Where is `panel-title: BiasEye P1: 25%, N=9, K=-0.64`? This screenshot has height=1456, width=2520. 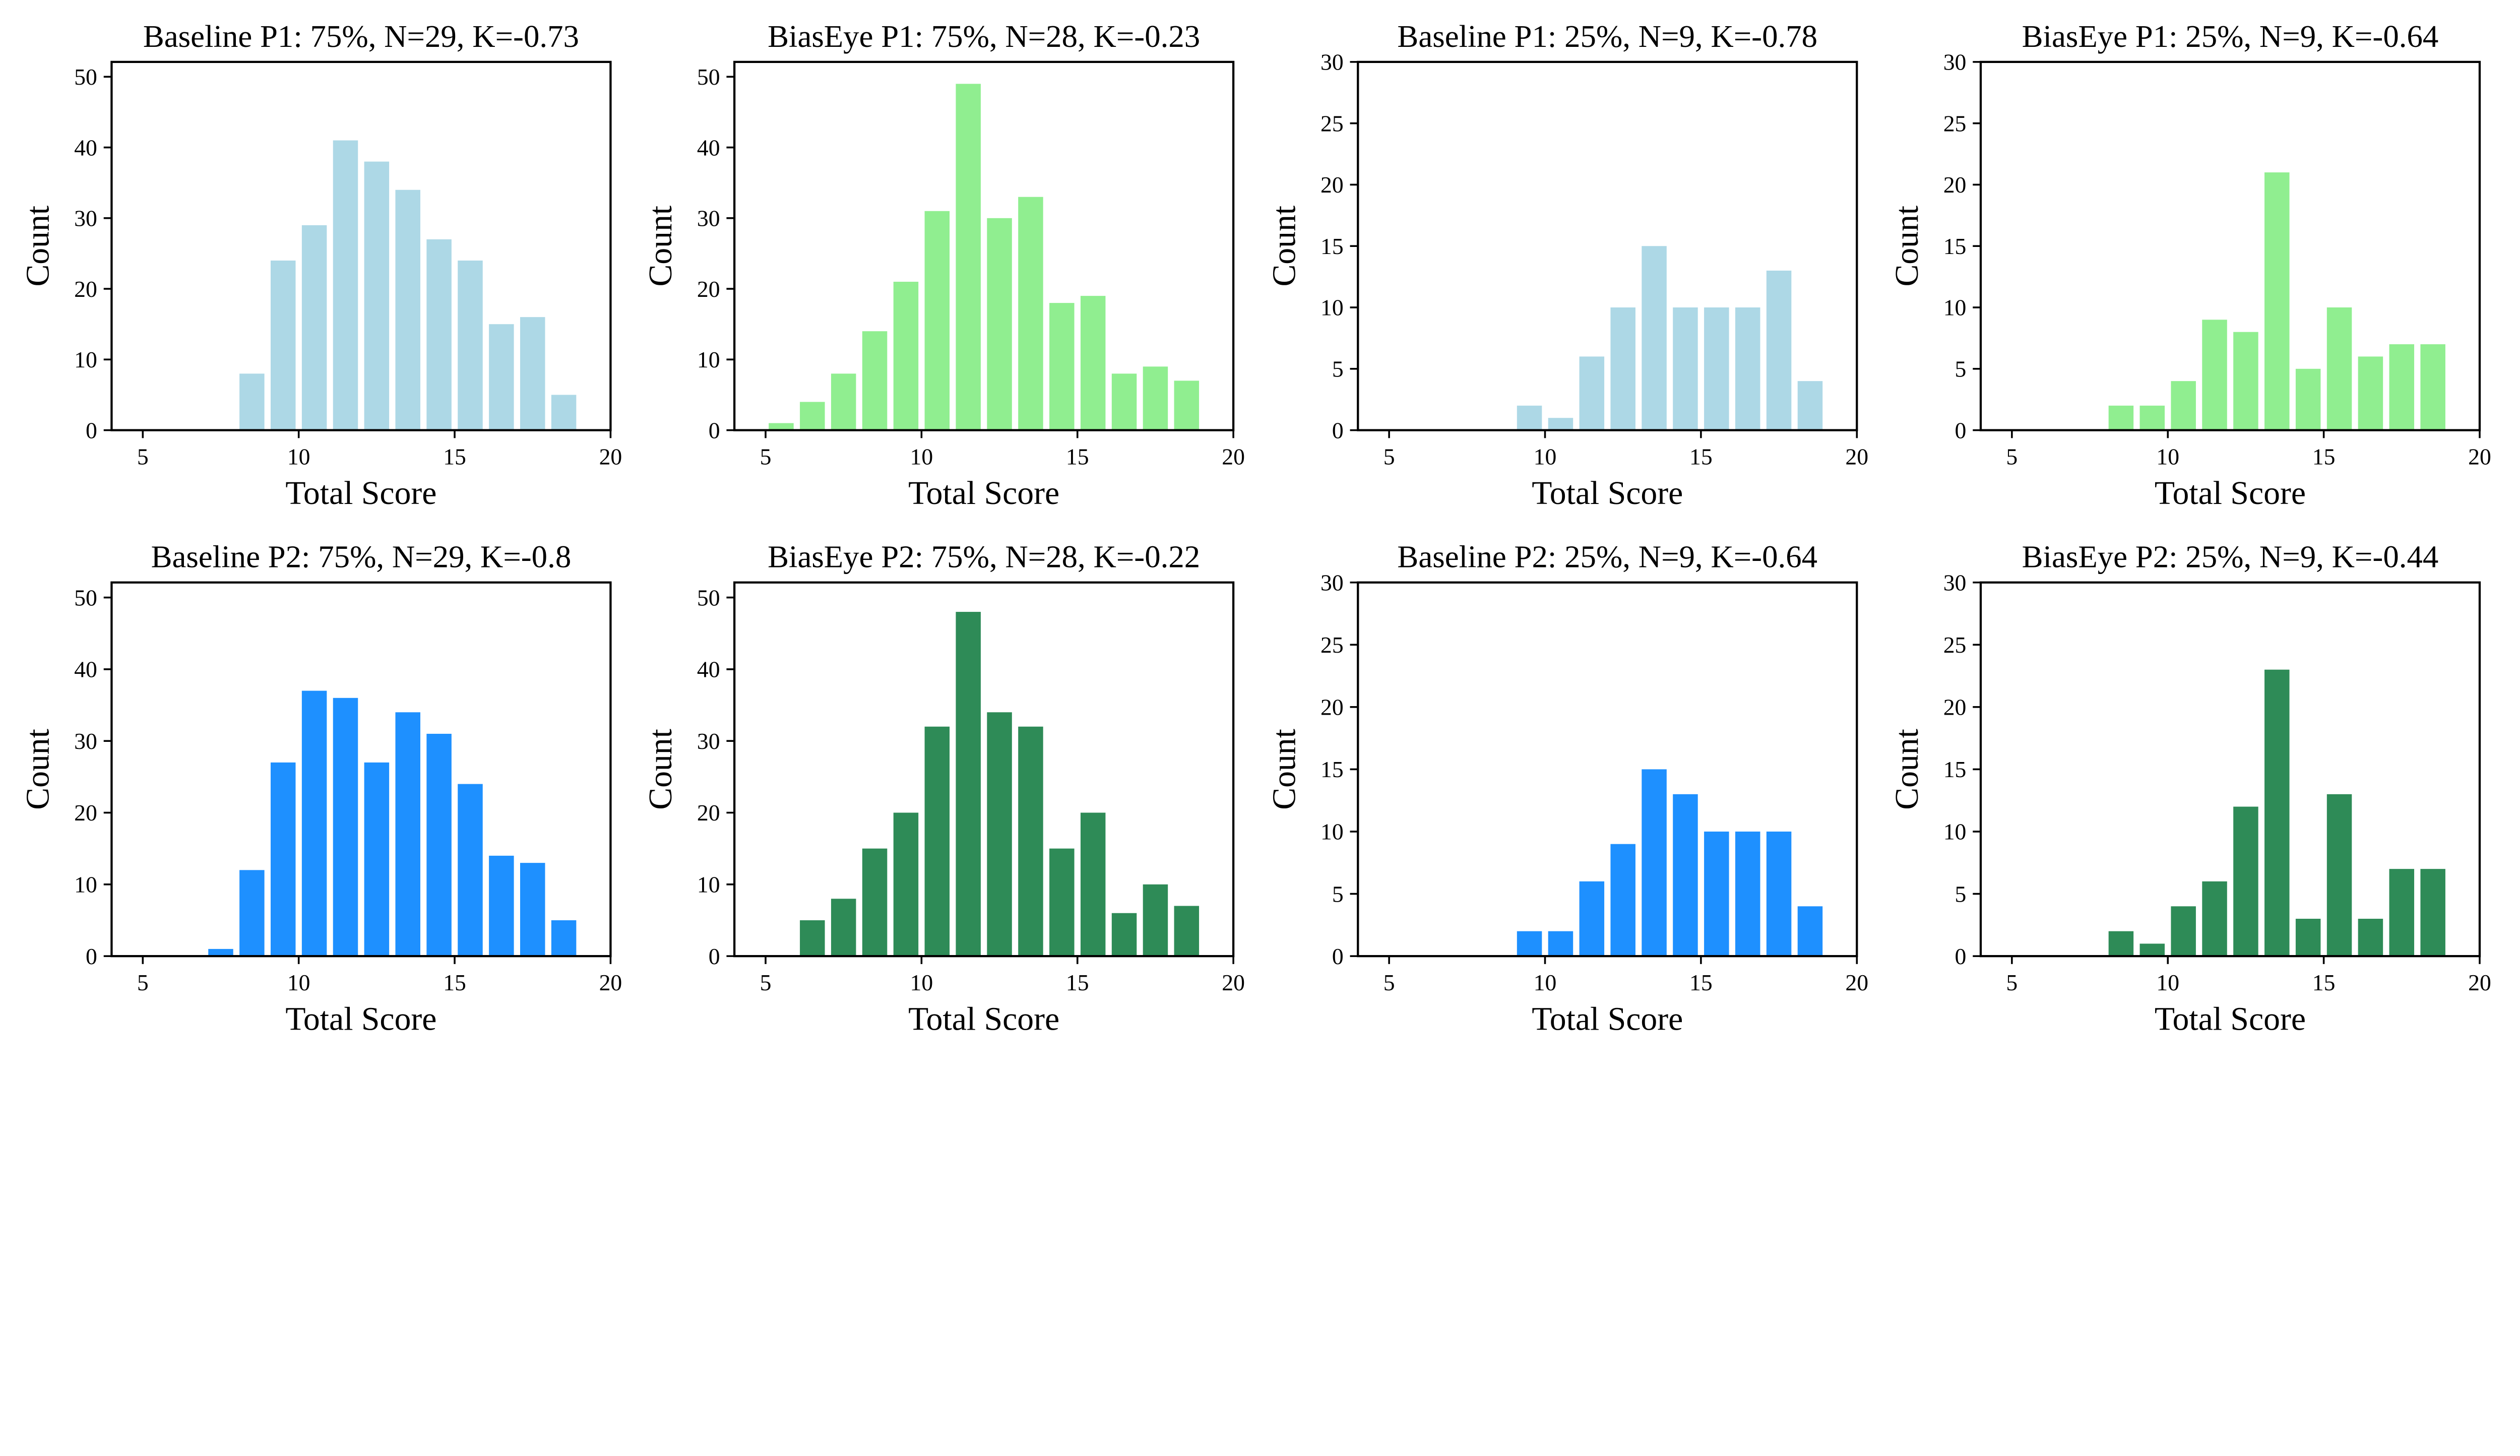
panel-title: BiasEye P1: 25%, N=9, K=-0.64 is located at coordinates (2231, 37).